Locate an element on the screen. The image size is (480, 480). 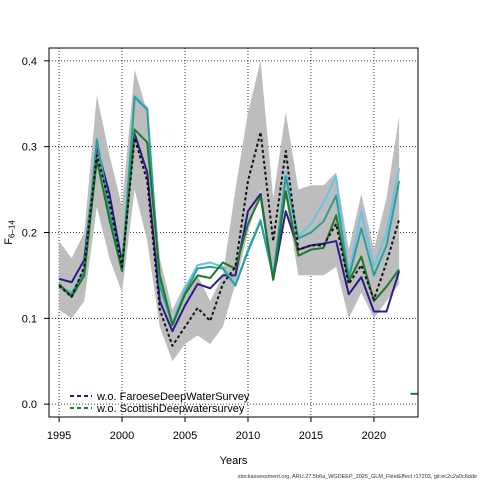
y-tick-label: 0.3 is located at coordinates (29, 148).